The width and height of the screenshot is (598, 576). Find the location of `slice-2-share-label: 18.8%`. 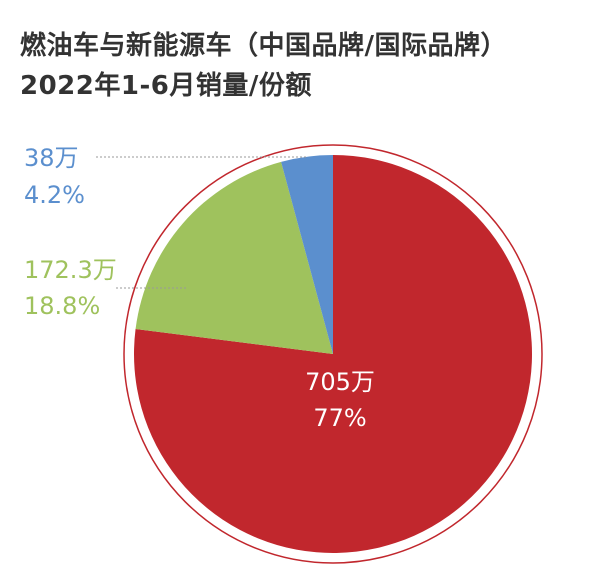

slice-2-share-label: 18.8% is located at coordinates (62, 306).